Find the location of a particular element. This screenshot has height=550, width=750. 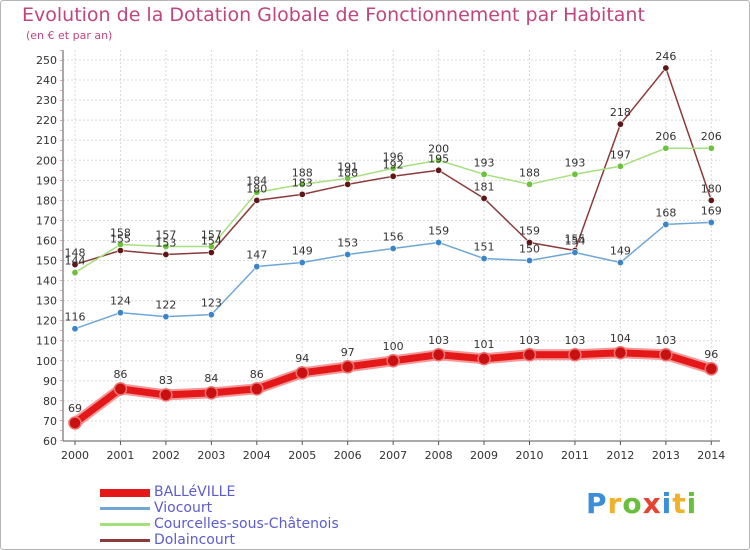

logo-glyph: P is located at coordinates (597, 503).